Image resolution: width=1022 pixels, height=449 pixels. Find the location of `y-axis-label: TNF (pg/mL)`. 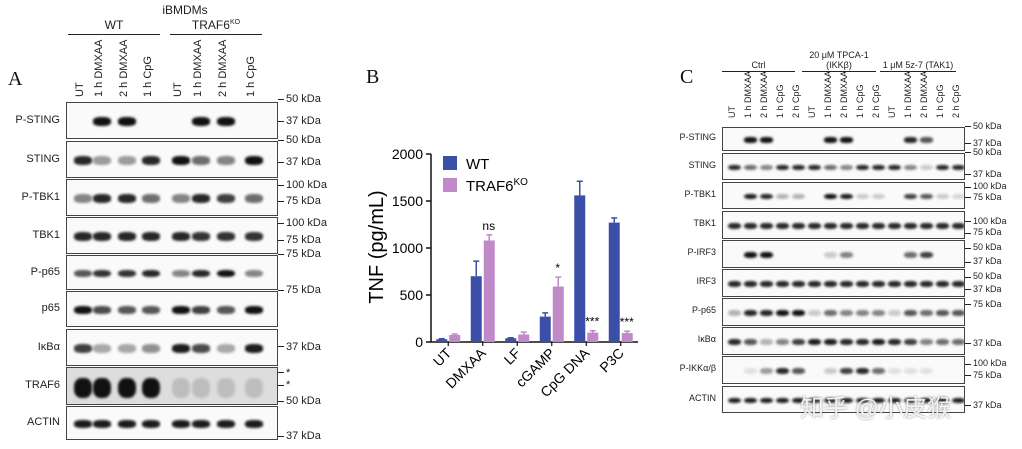

y-axis-label: TNF (pg/mL) is located at coordinates (377, 246).